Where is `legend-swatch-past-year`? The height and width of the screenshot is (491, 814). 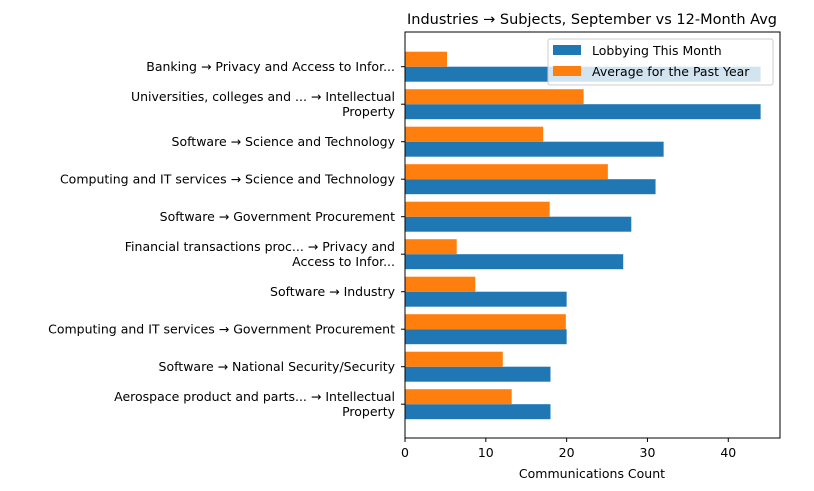
legend-swatch-past-year is located at coordinates (567, 71).